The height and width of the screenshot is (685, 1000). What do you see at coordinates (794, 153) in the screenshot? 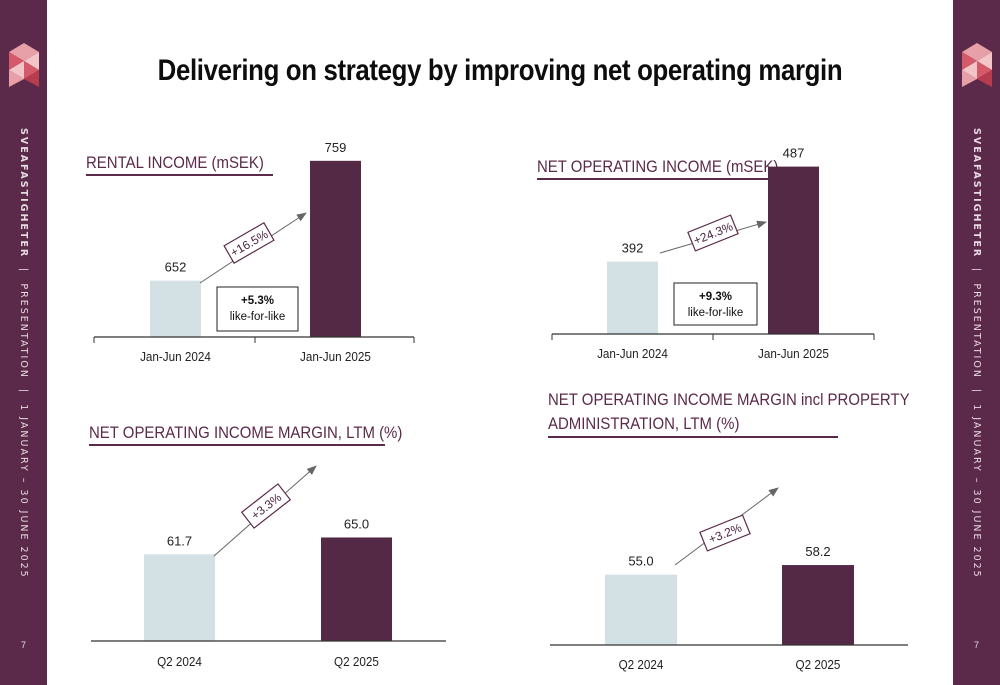
I see `bar-value-label: 487` at bounding box center [794, 153].